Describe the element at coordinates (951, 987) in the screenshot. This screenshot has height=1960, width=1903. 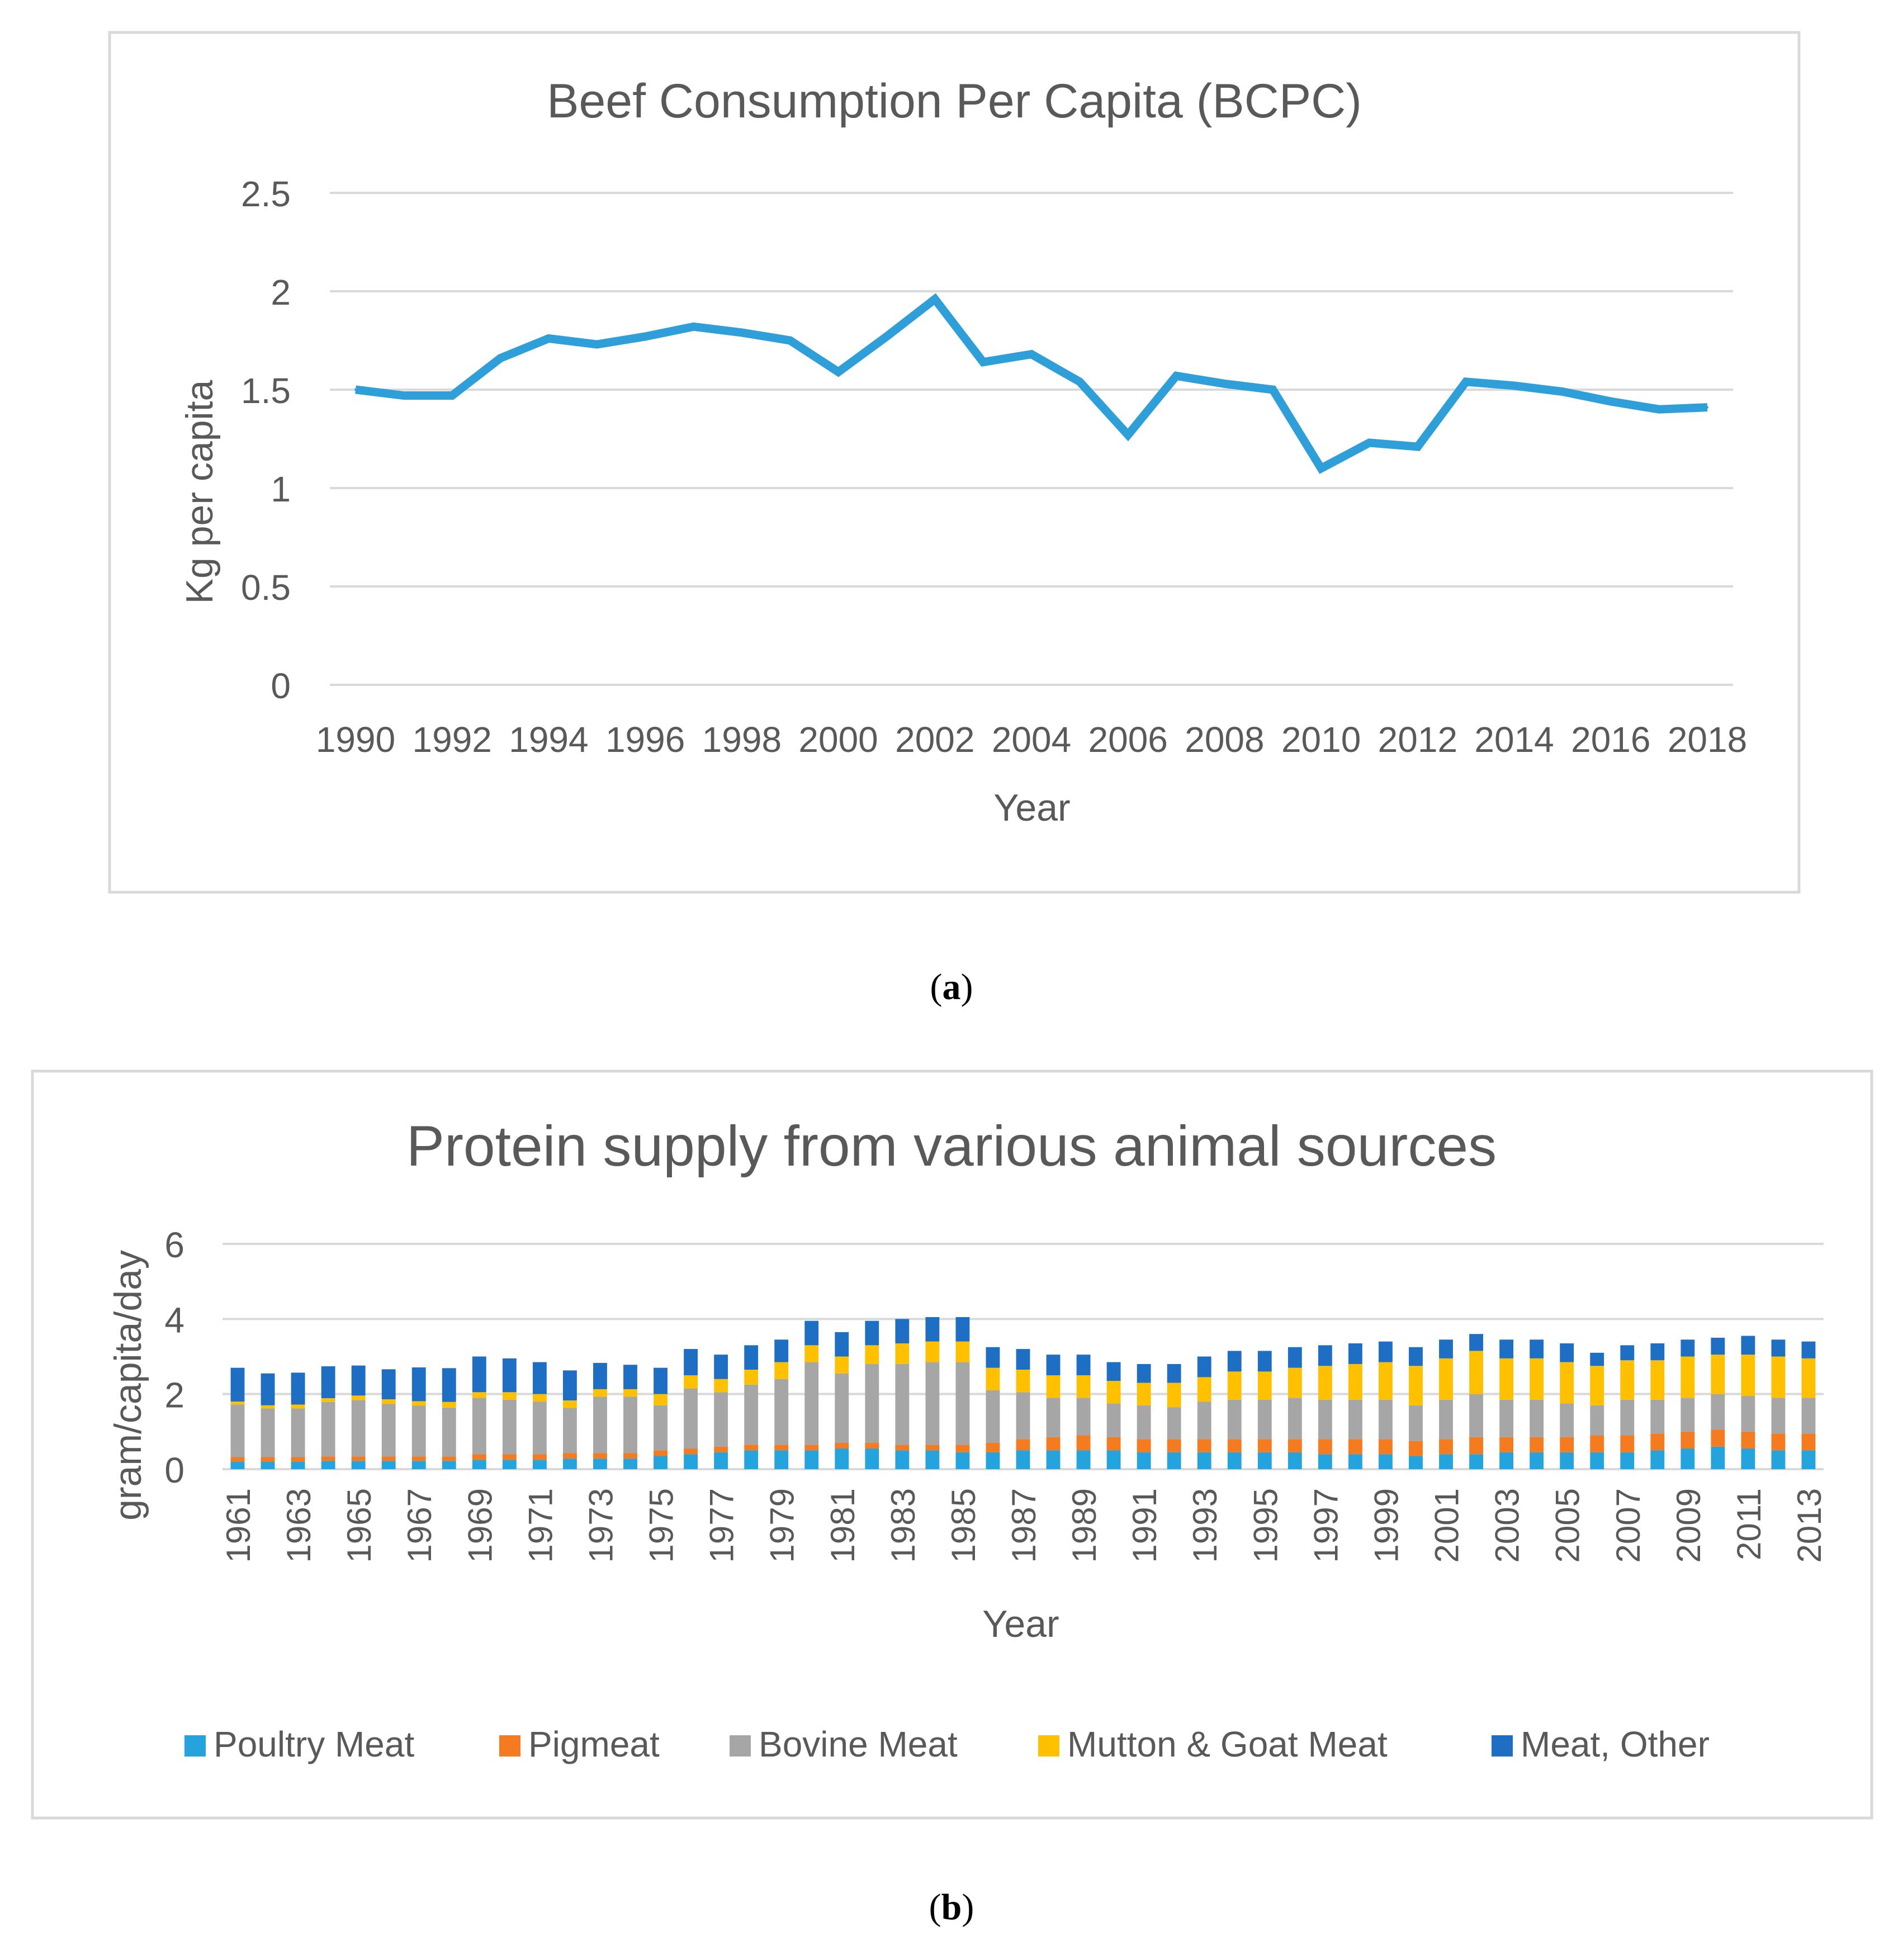
I see `caption-a: (a)` at that location.